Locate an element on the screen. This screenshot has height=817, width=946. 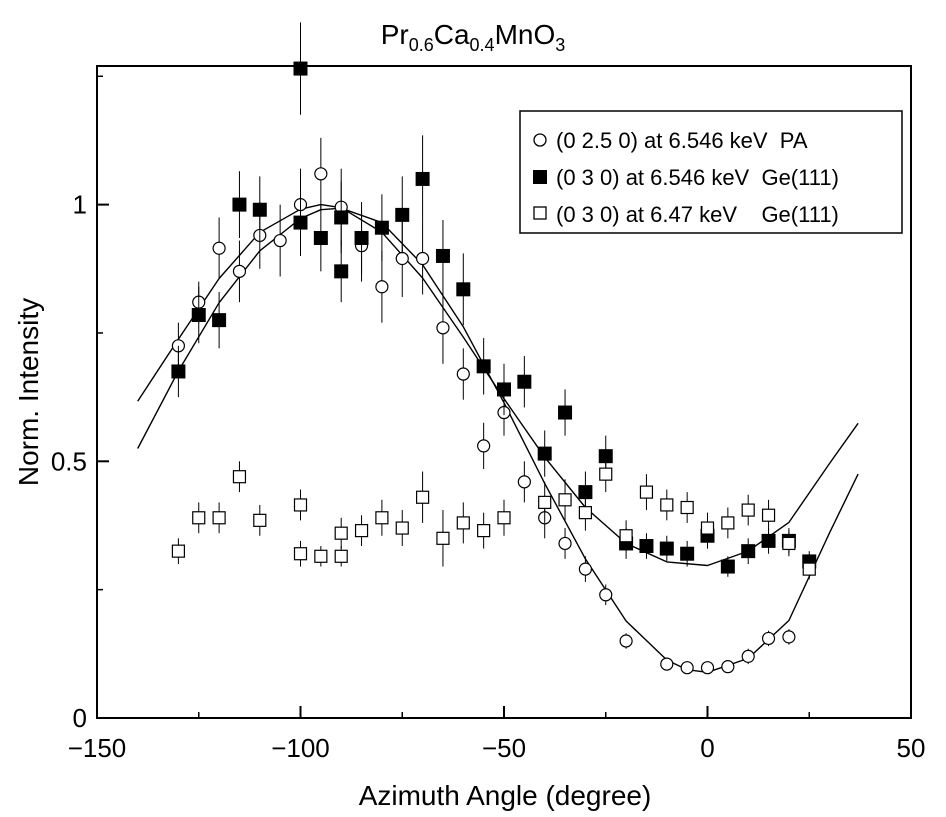
title-text: MnO is located at coordinates (525, 34).